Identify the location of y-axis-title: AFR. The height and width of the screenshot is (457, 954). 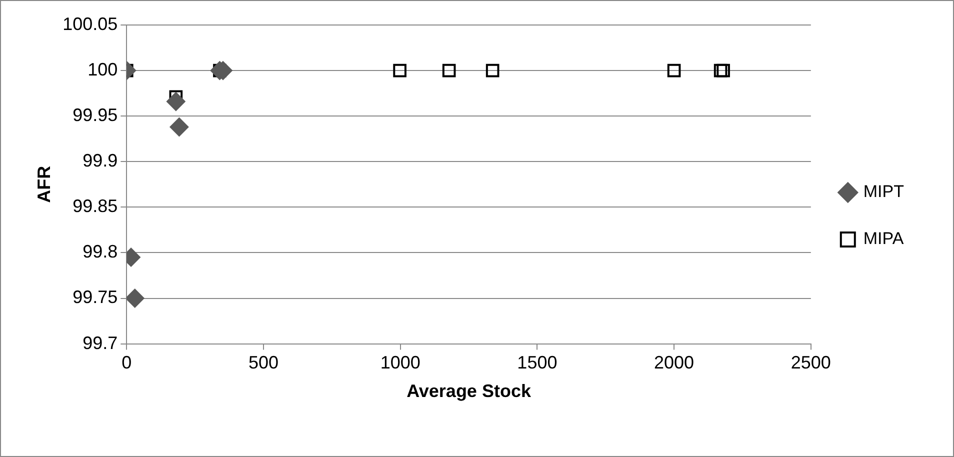
(44, 184).